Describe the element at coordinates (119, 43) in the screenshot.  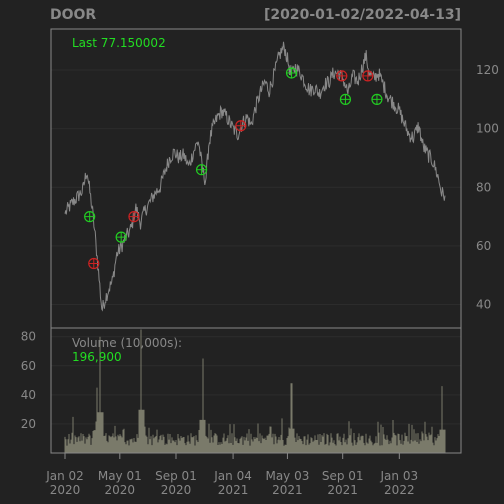
I see `last-price-label: Last 77.150002` at that location.